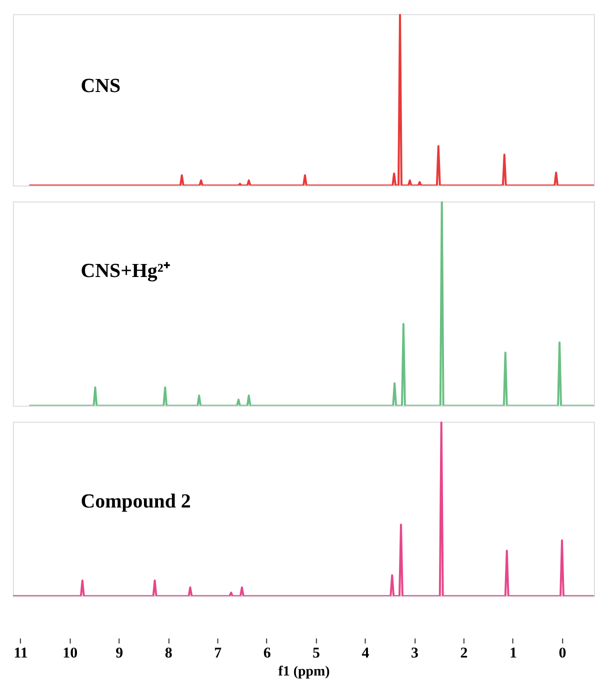 The height and width of the screenshot is (691, 595). I want to click on x-tick-label: 0, so click(562, 653).